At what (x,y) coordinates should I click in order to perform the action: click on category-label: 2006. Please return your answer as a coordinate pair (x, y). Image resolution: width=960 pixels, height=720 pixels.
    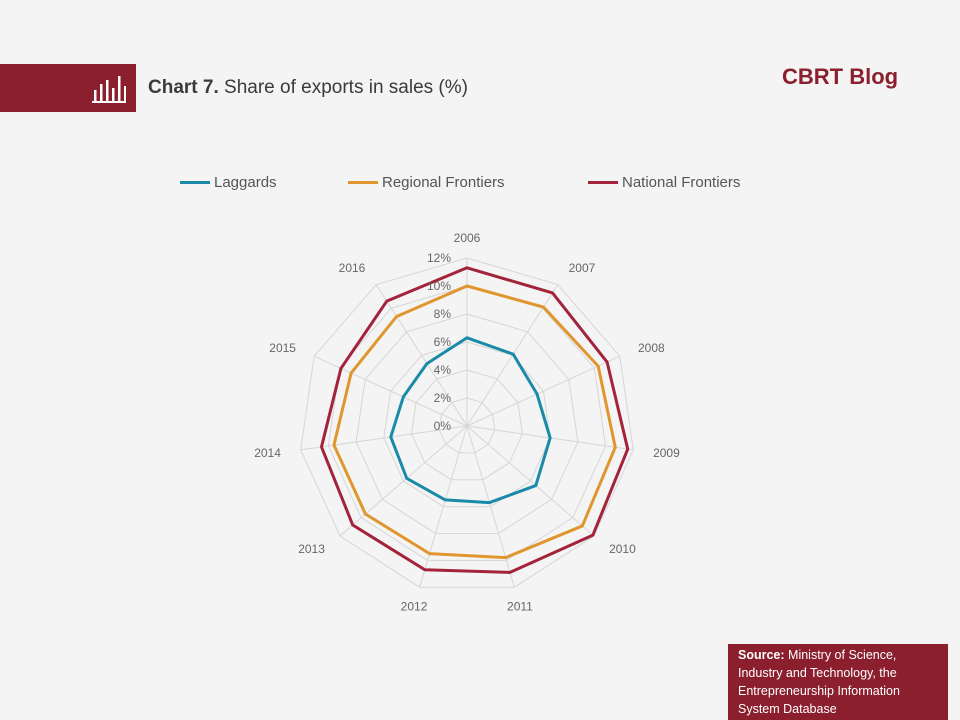
    Looking at the image, I should click on (467, 238).